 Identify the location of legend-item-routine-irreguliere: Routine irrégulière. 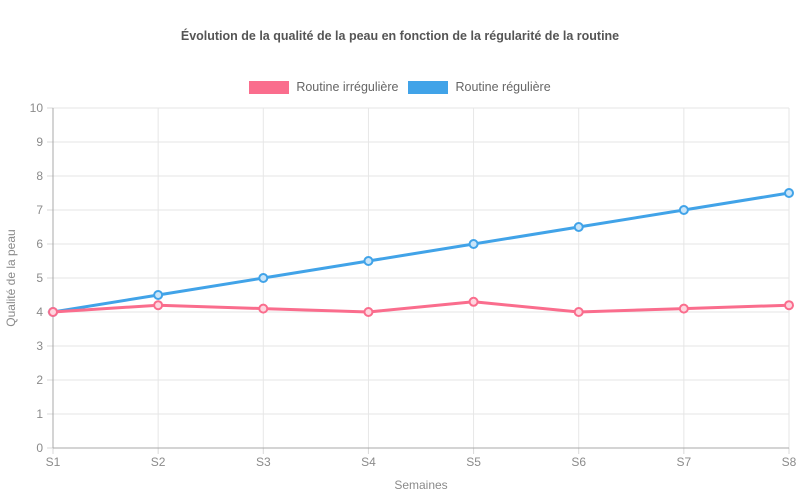
(323, 87).